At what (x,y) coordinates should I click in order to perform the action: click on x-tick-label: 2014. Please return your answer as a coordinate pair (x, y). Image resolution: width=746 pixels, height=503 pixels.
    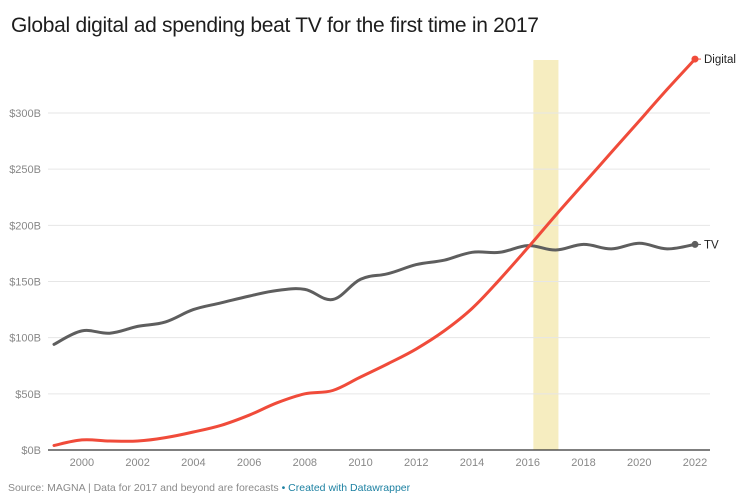
    Looking at the image, I should click on (472, 463).